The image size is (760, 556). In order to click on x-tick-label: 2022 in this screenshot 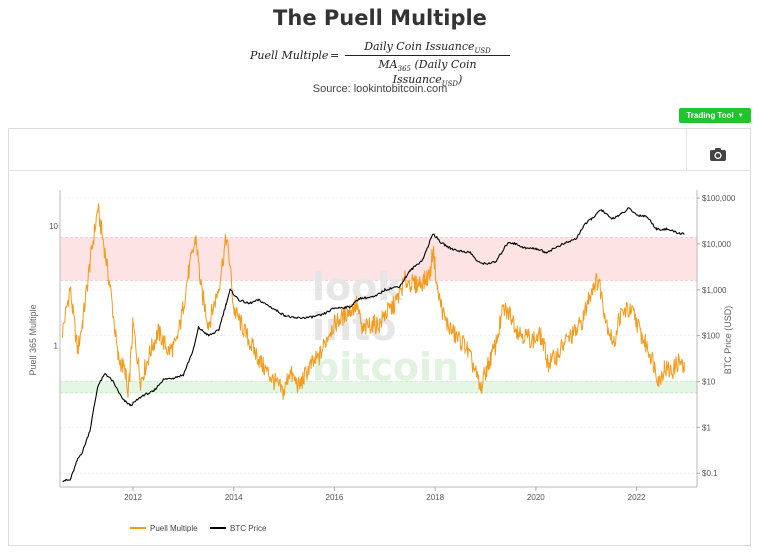, I will do `click(637, 497)`.